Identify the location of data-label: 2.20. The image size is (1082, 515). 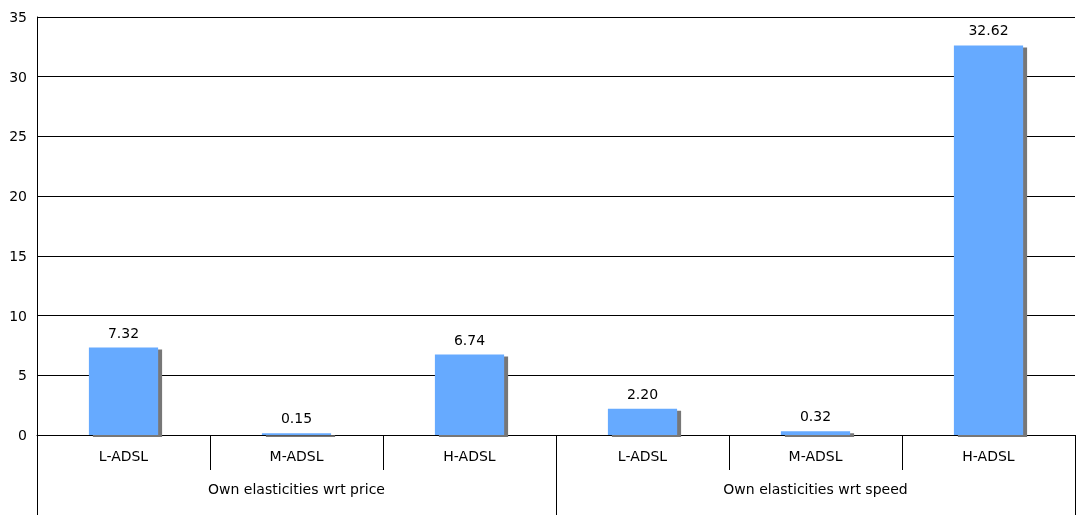
(642, 393).